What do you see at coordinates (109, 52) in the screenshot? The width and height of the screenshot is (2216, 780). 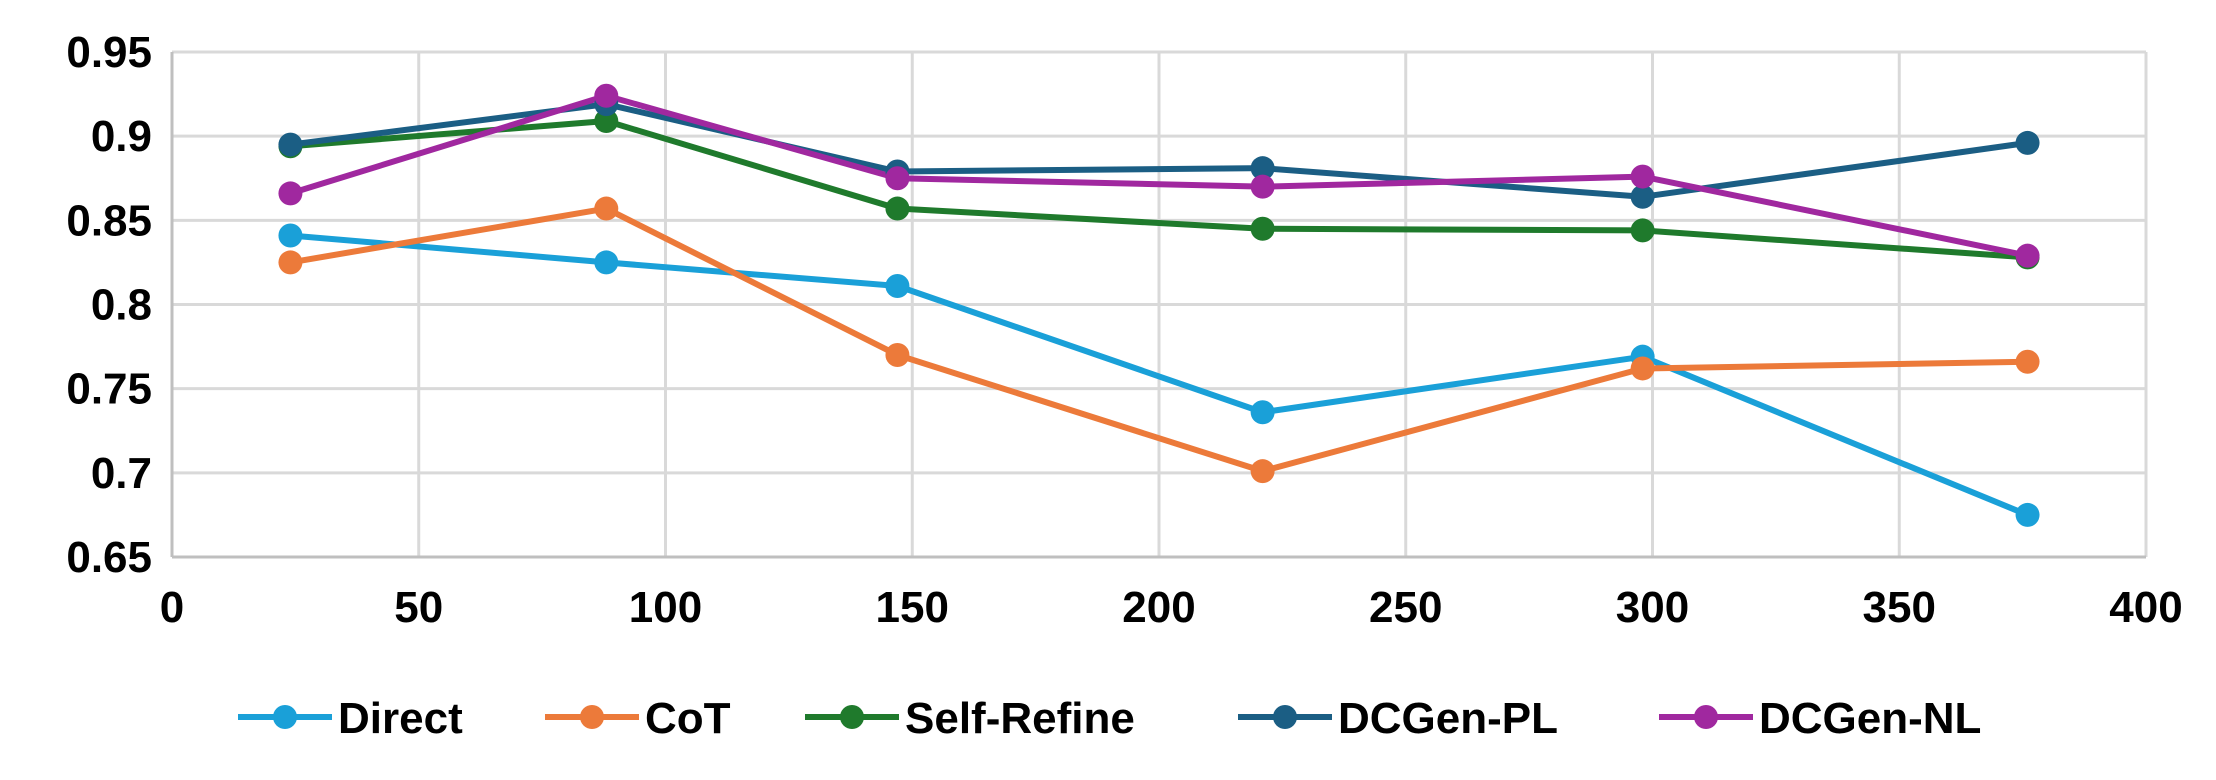 I see `y-tick-label: 0.95` at bounding box center [109, 52].